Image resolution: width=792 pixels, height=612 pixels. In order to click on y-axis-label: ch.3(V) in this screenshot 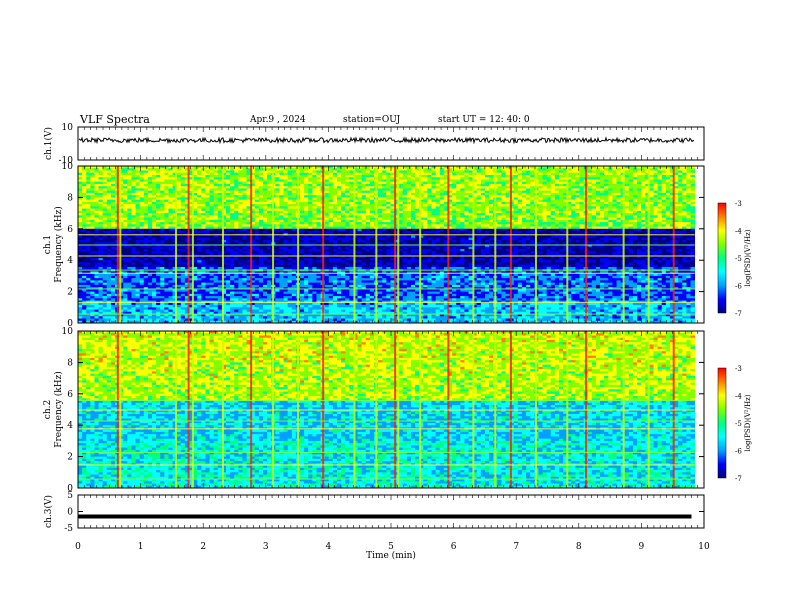, I will do `click(48, 511)`.